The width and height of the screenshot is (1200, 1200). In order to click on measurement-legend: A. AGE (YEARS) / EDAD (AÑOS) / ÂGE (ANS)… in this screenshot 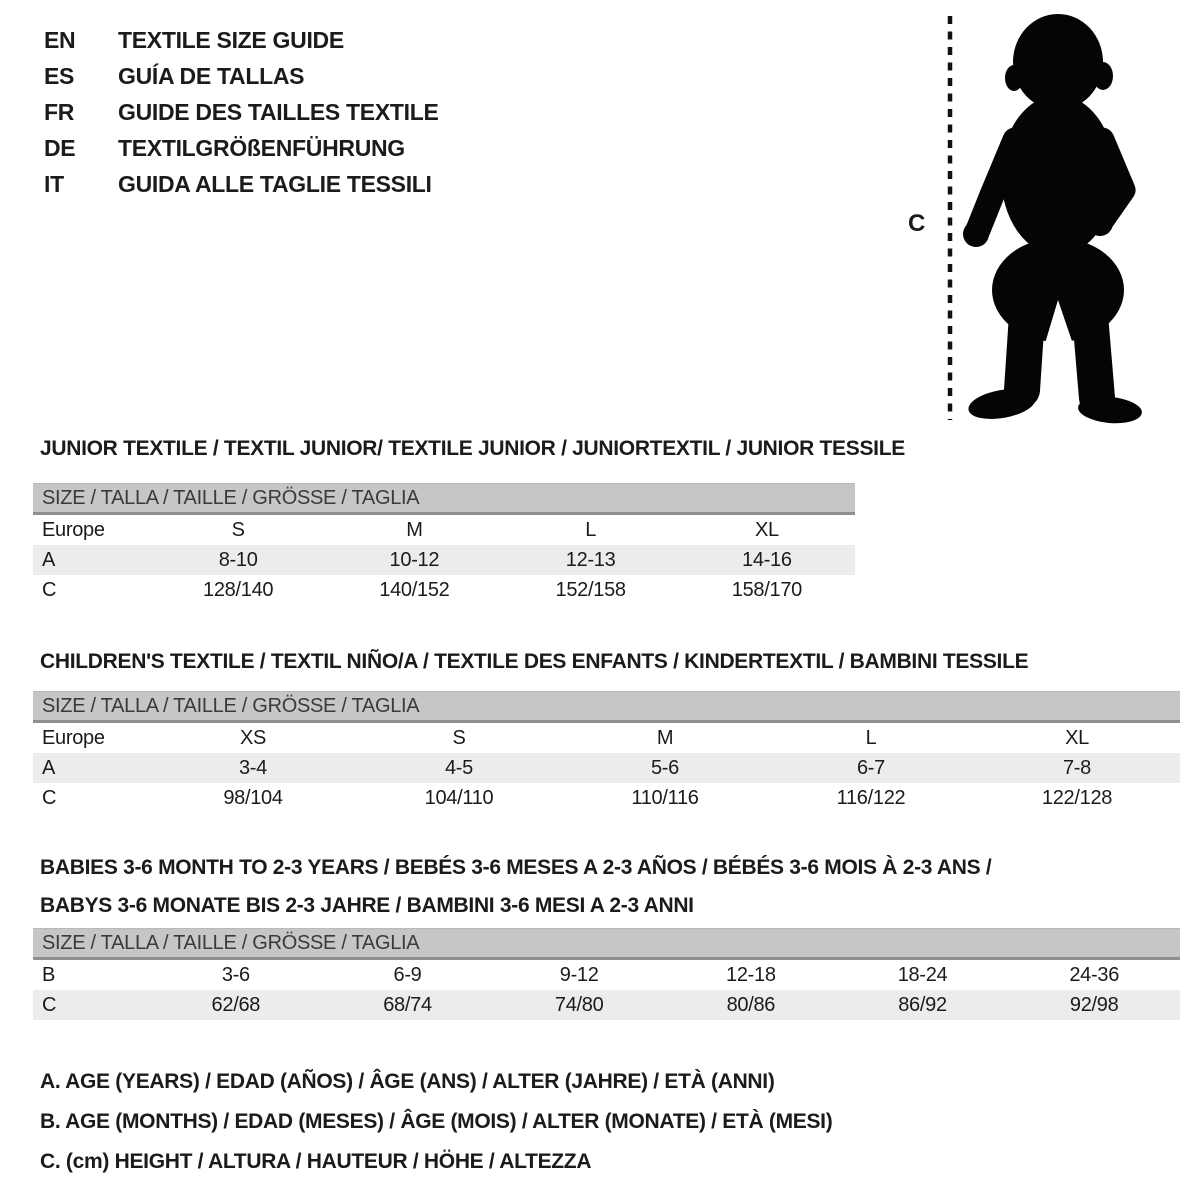, I will do `click(436, 1122)`.